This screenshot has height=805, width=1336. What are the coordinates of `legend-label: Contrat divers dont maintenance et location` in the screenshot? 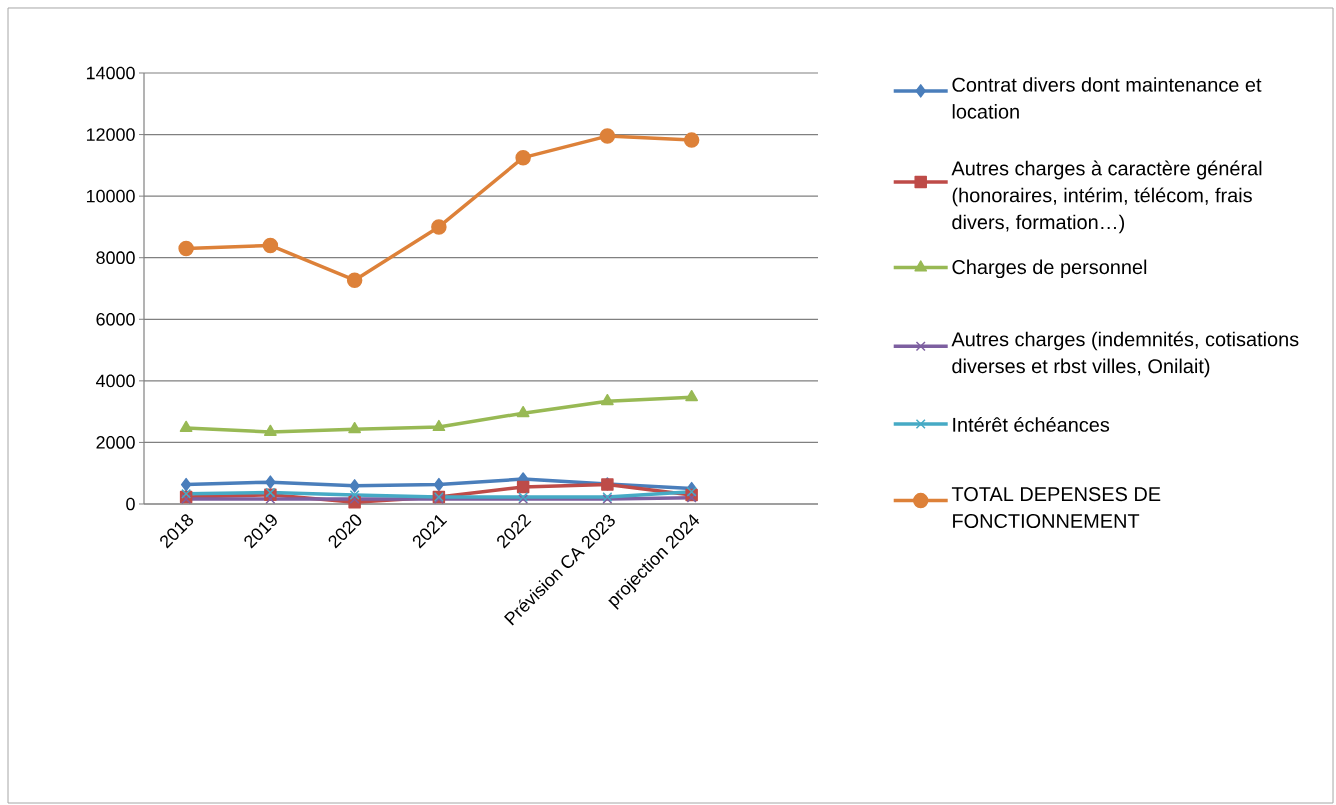 It's located at (1107, 98).